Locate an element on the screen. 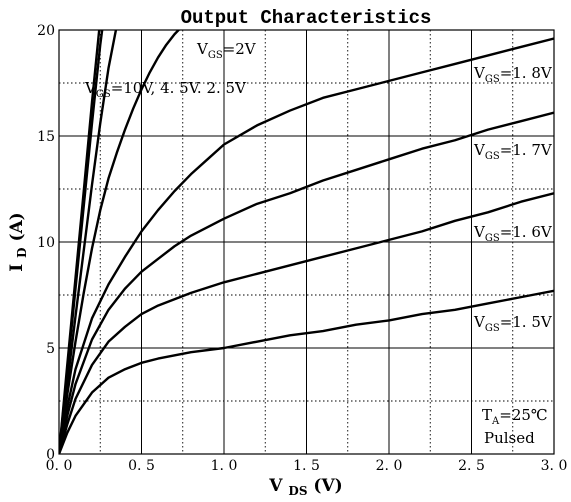 The image size is (571, 502). annotation-vgs16: VGS=1. 6V is located at coordinates (513, 233).